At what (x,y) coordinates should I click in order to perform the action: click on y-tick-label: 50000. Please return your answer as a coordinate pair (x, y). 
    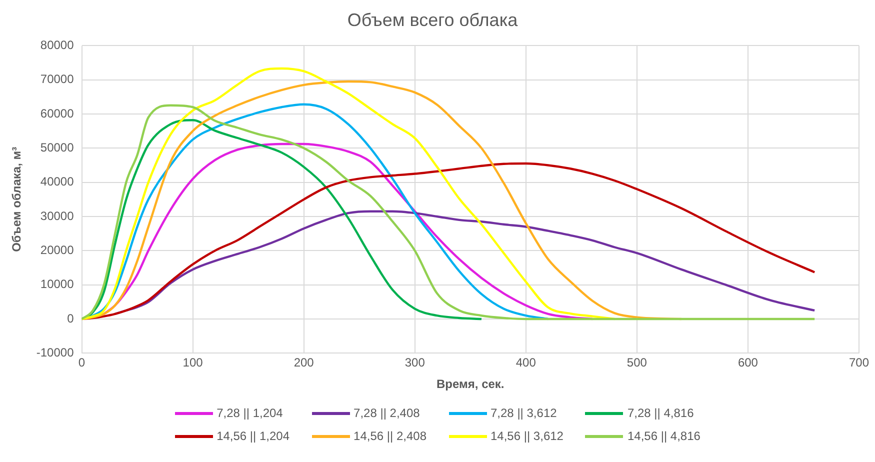
    Looking at the image, I should click on (57, 147).